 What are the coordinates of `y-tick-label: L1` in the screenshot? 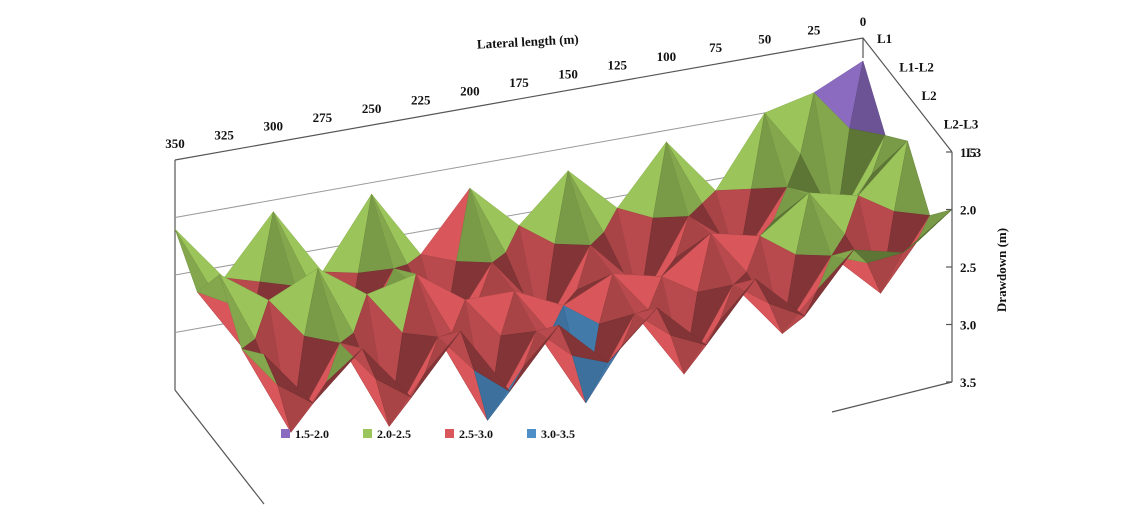 It's located at (884, 38).